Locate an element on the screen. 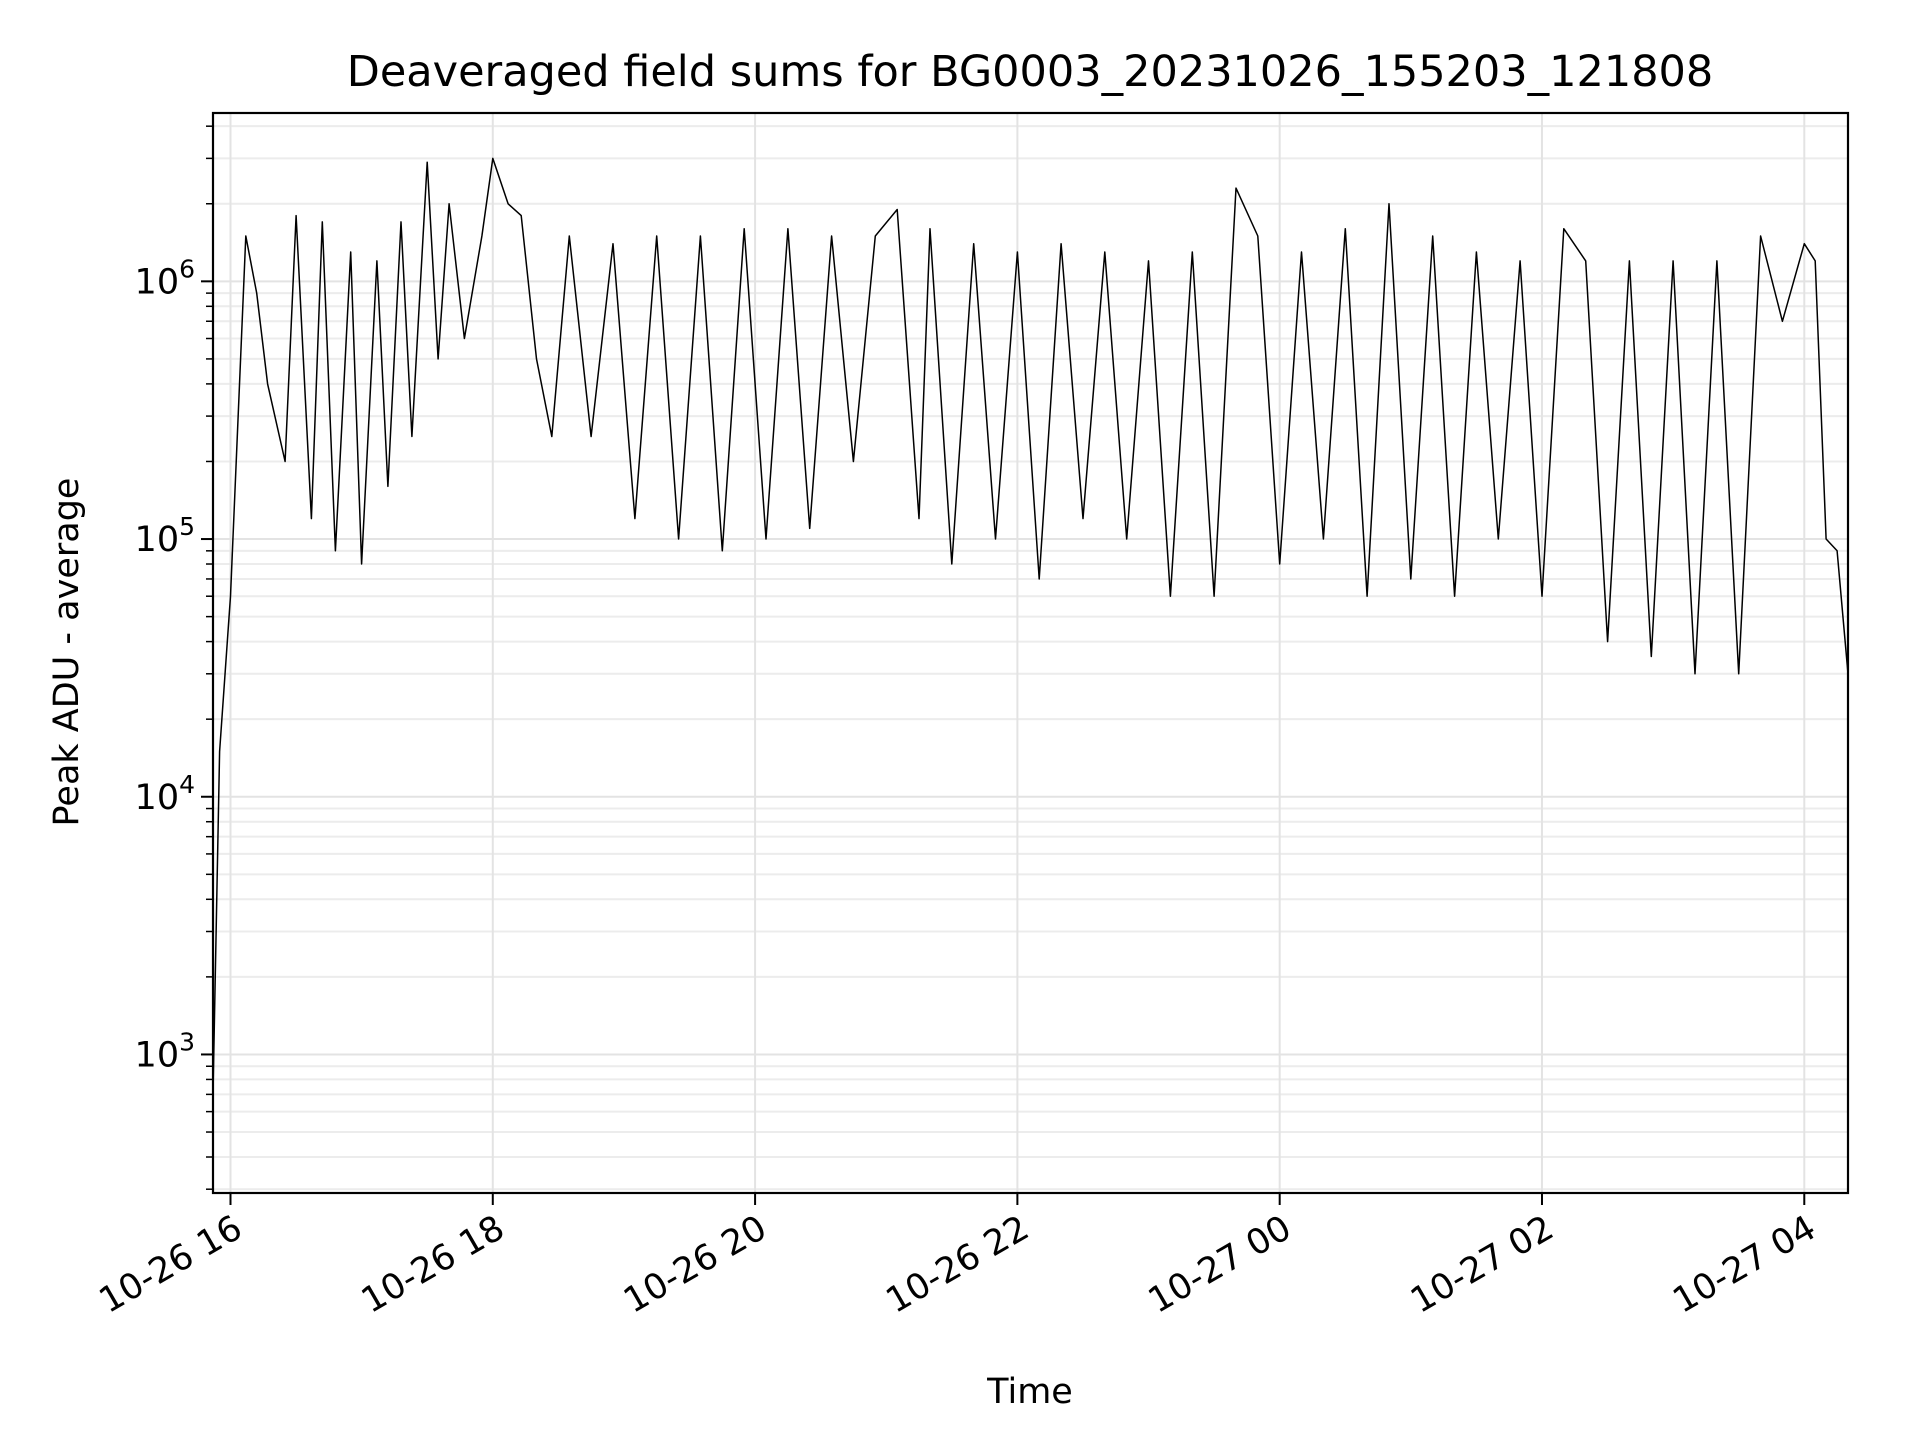  y-tick-label: 10⁴ is located at coordinates (165, 794).